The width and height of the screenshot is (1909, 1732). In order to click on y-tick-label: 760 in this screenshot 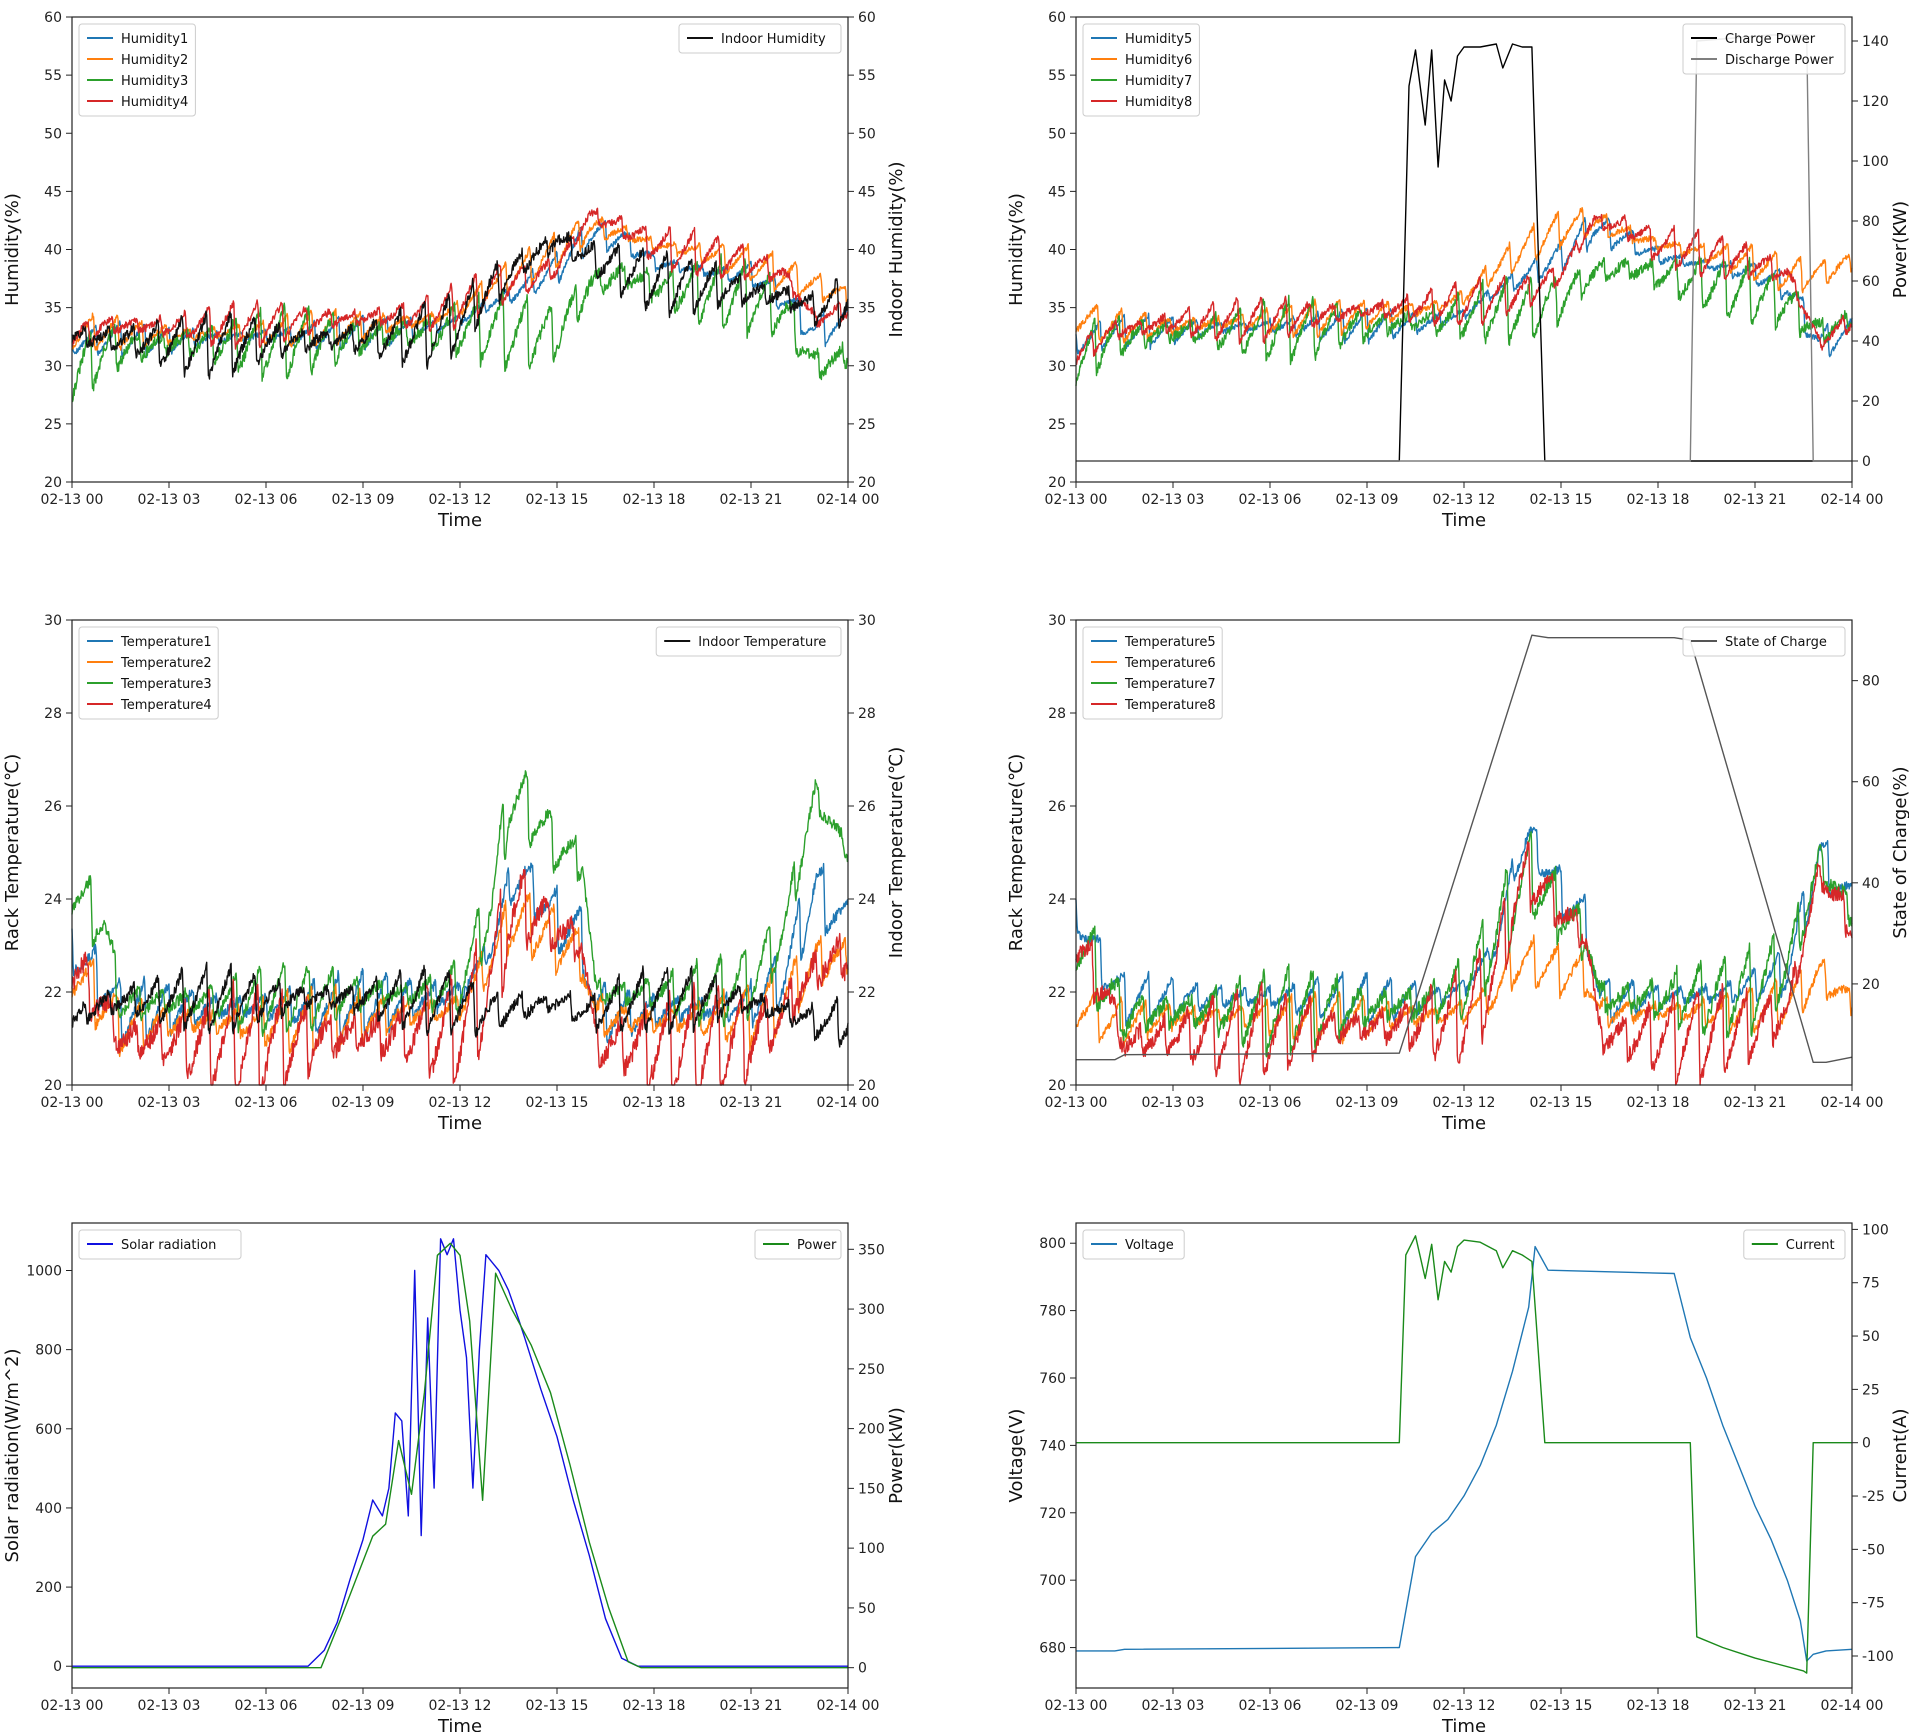, I will do `click(1052, 1379)`.